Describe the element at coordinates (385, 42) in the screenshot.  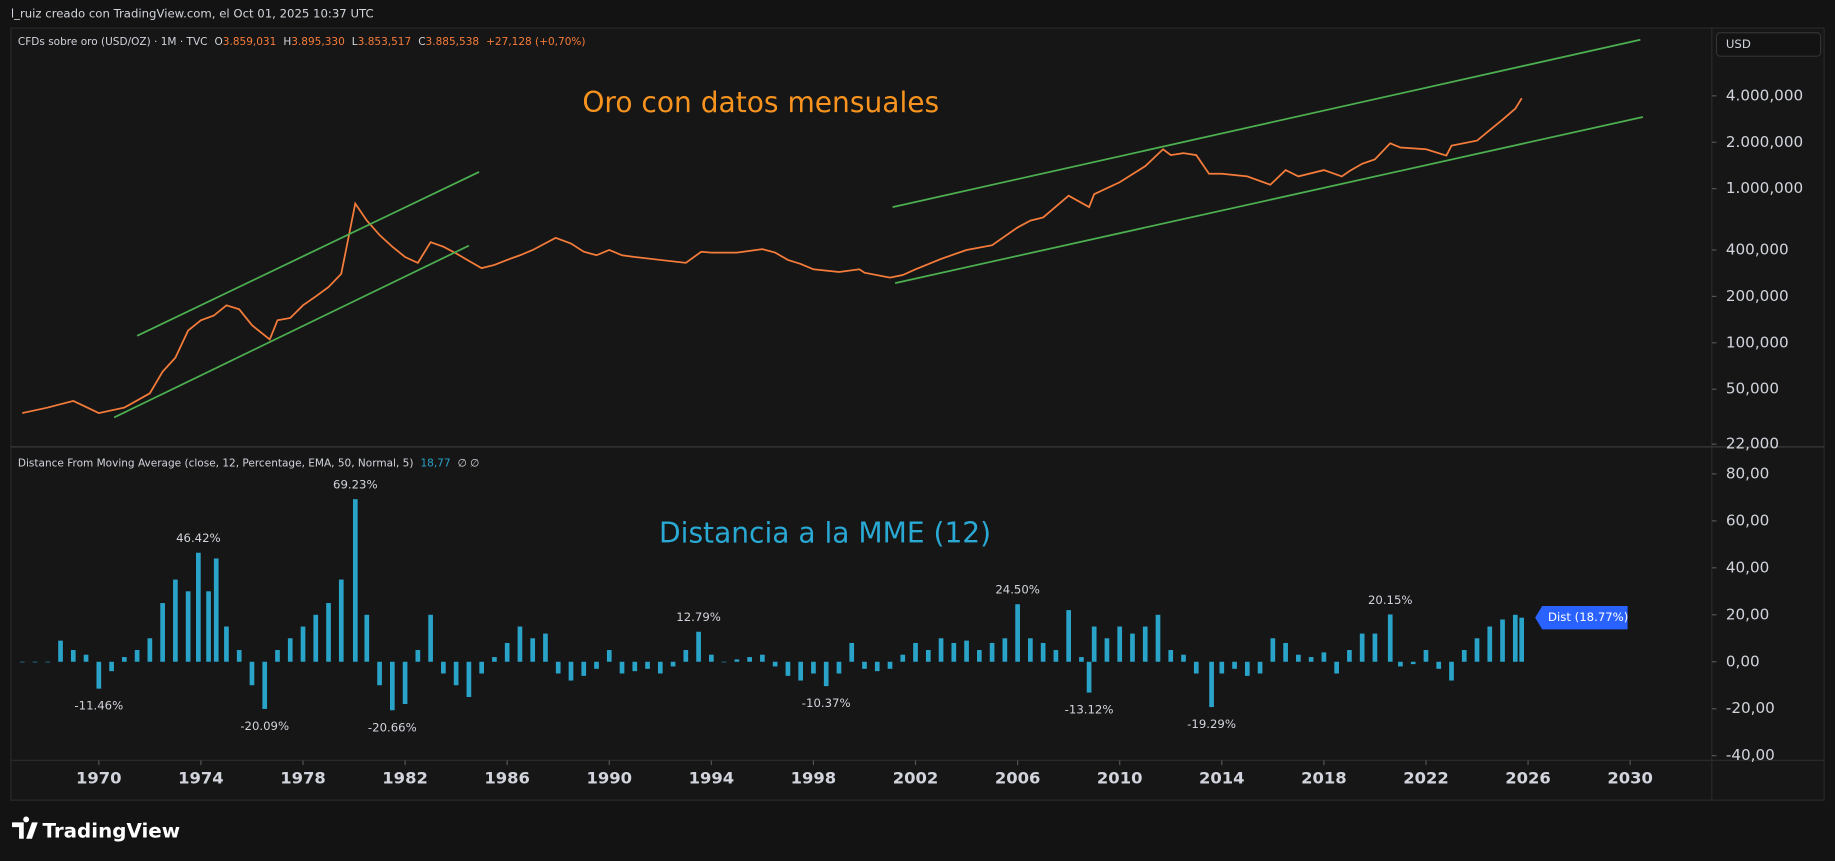
I see `ohlc-value: 3.853,517` at that location.